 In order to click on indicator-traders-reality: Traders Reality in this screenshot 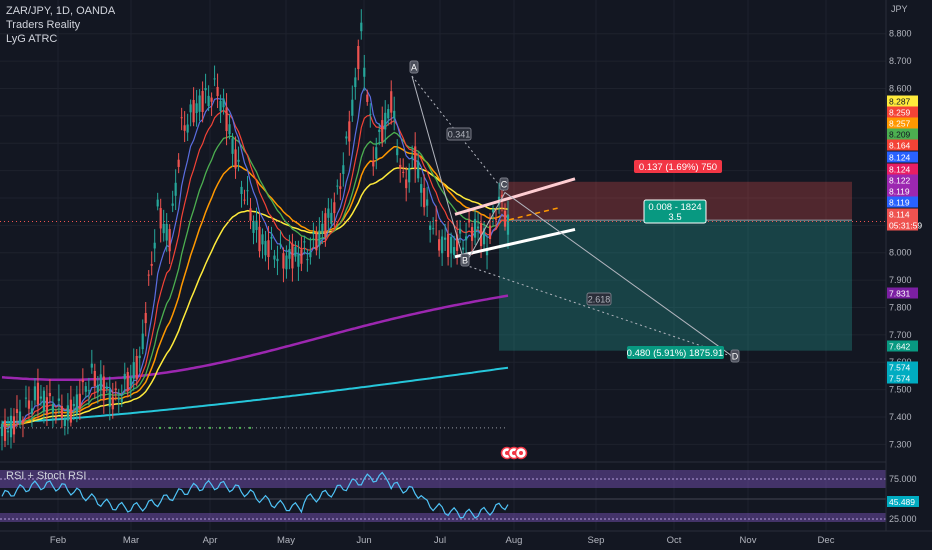, I will do `click(43, 25)`.